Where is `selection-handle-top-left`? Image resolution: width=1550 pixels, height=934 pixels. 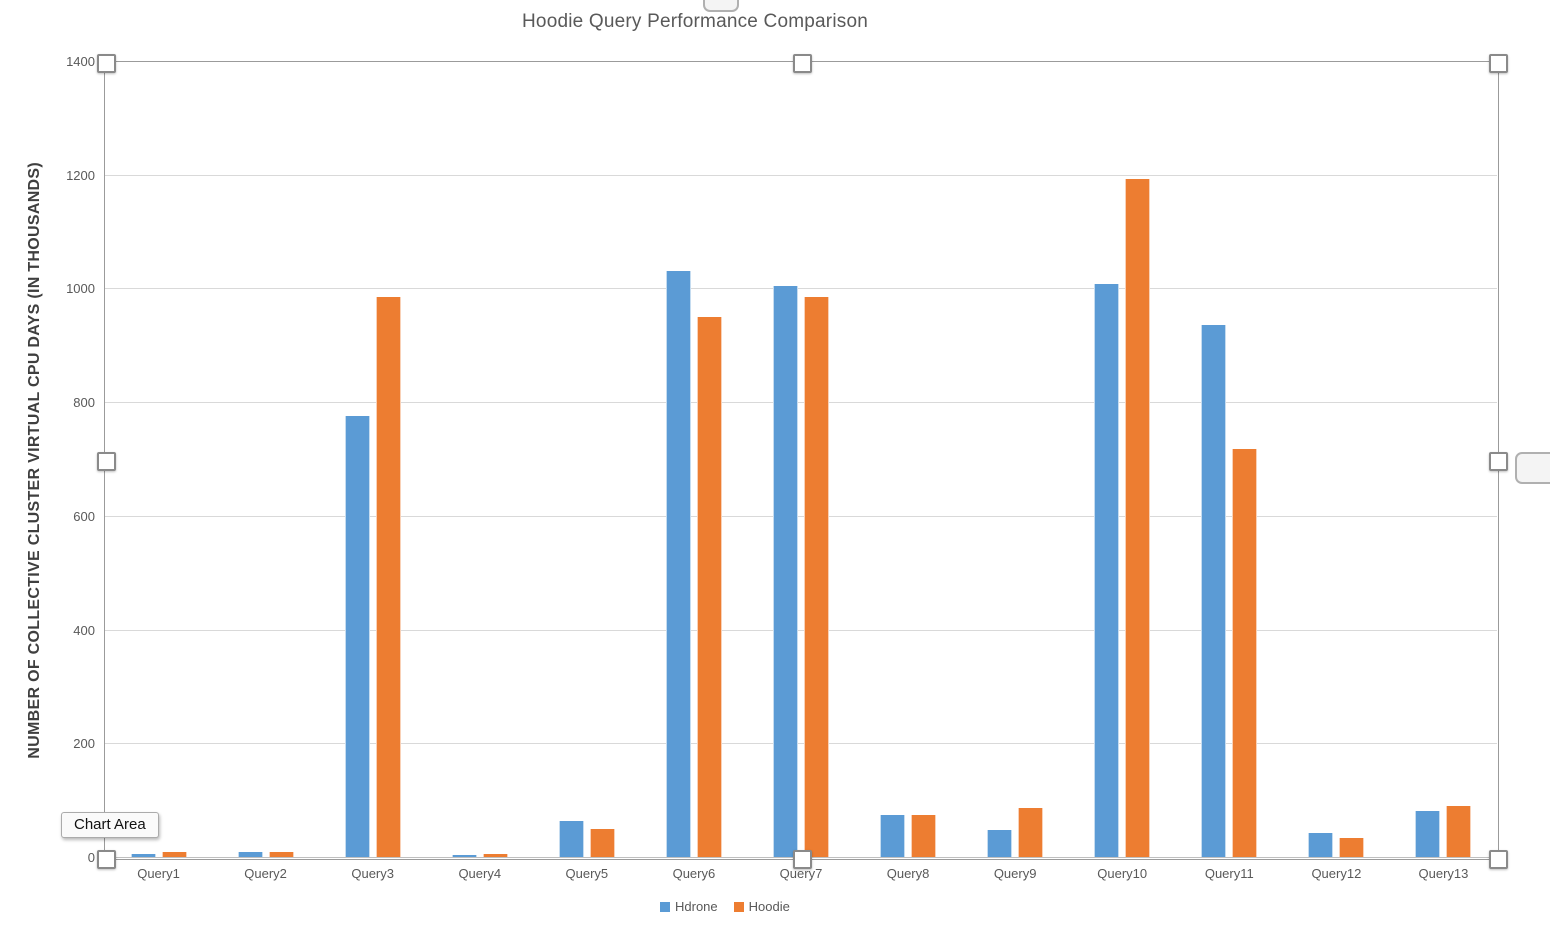 selection-handle-top-left is located at coordinates (106, 63).